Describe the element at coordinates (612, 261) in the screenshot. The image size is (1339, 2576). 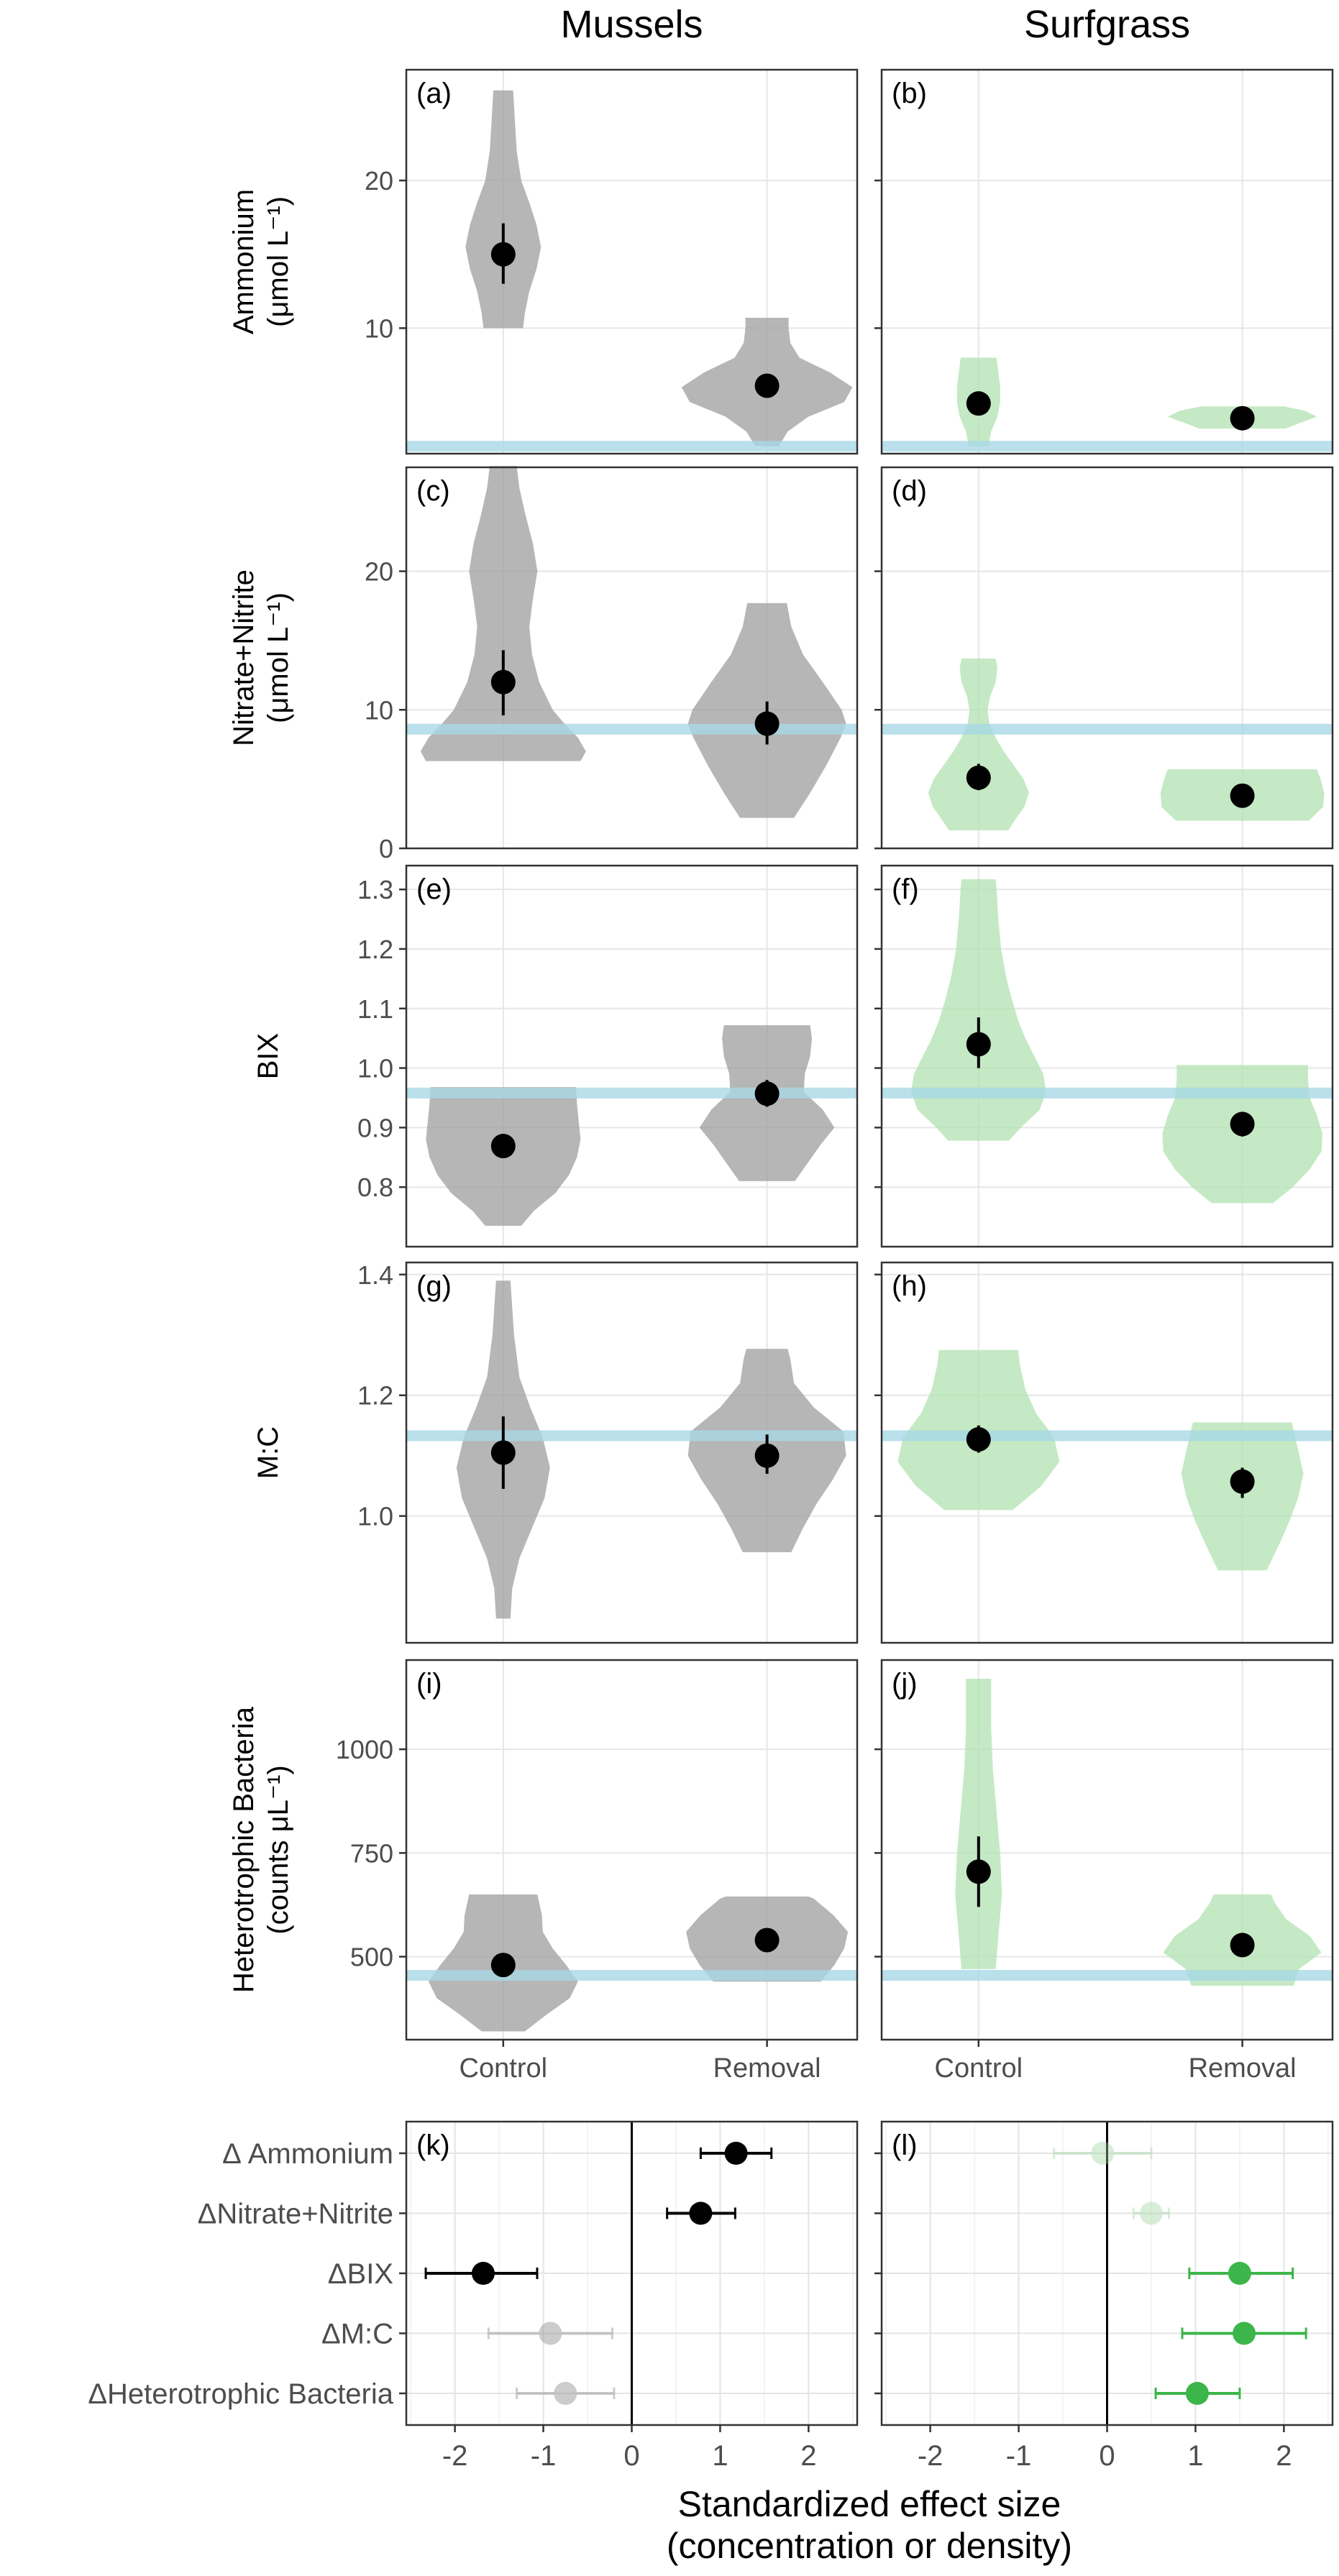
I see `panel-a: (a) 10 20` at that location.